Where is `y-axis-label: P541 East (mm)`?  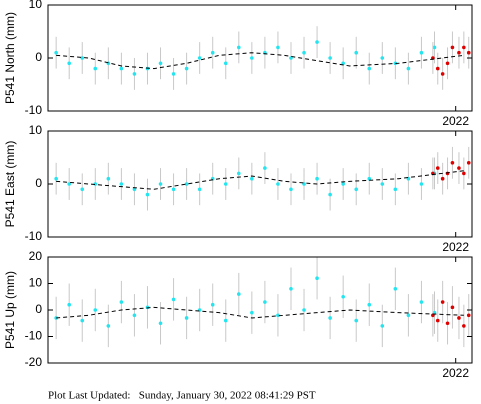 y-axis-label: P541 East (mm) is located at coordinates (10, 184).